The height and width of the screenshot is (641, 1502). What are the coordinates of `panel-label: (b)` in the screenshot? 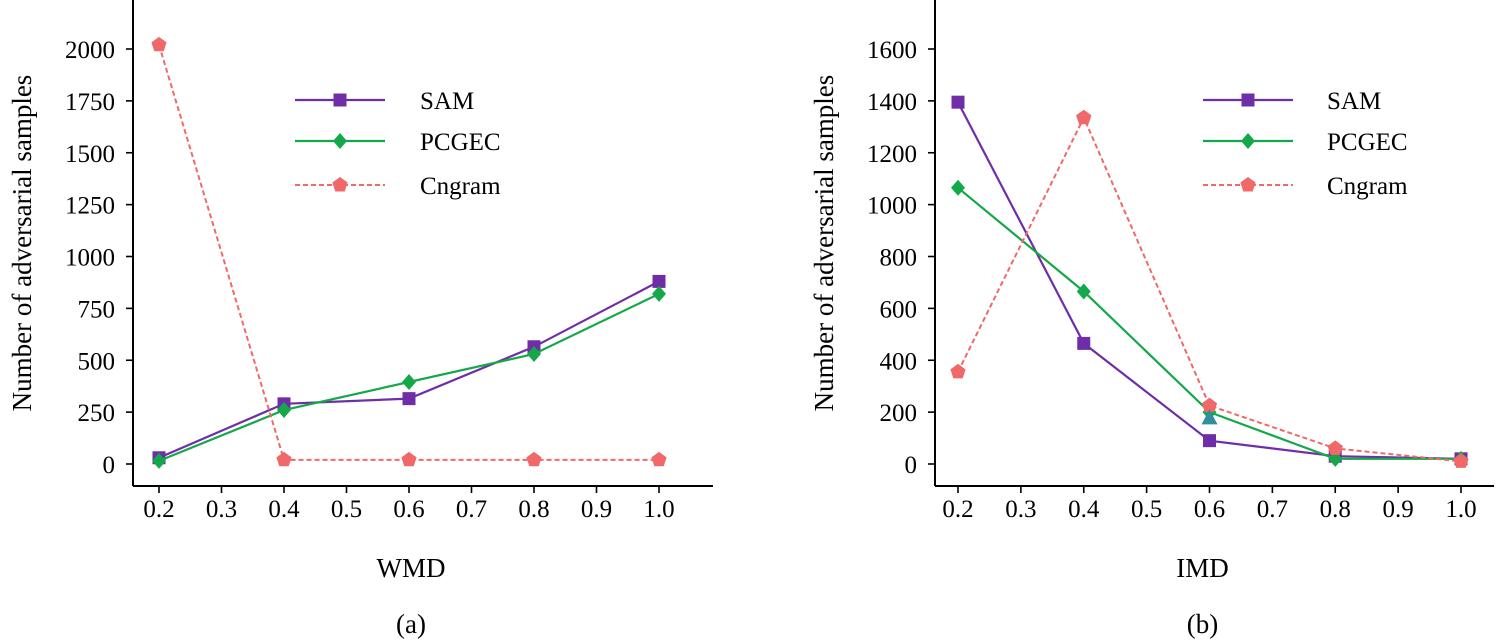 It's located at (1202, 624).